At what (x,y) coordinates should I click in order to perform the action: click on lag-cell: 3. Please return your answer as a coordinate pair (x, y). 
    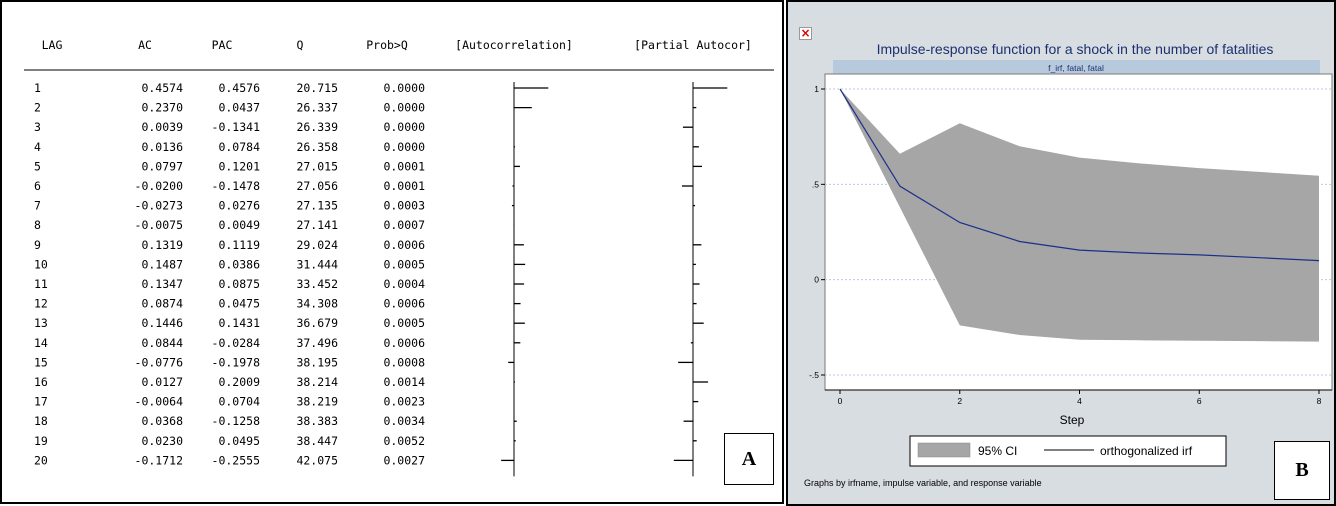
    Looking at the image, I should click on (37, 127).